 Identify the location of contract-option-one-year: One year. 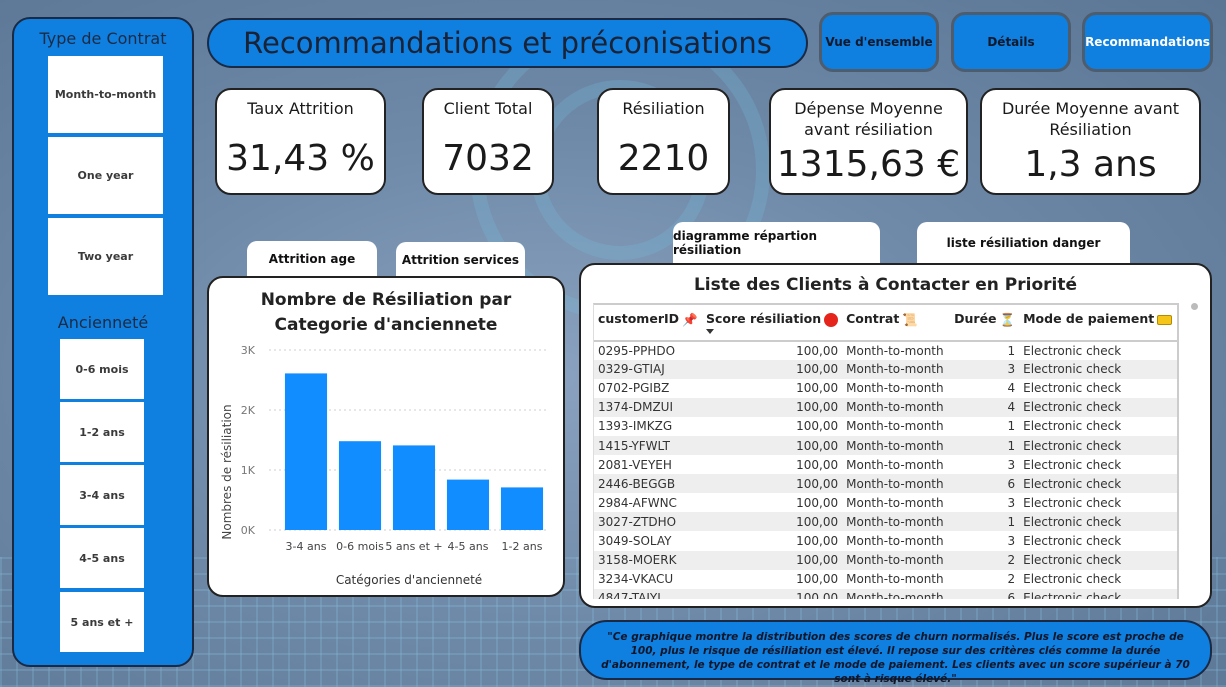
(105, 175).